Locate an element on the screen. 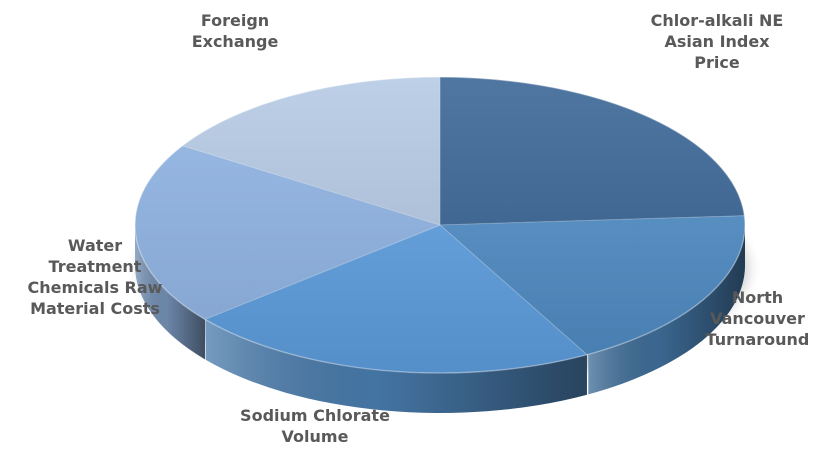  slice-label-sodium-chlorate: Sodium Chlorate Volume is located at coordinates (315, 426).